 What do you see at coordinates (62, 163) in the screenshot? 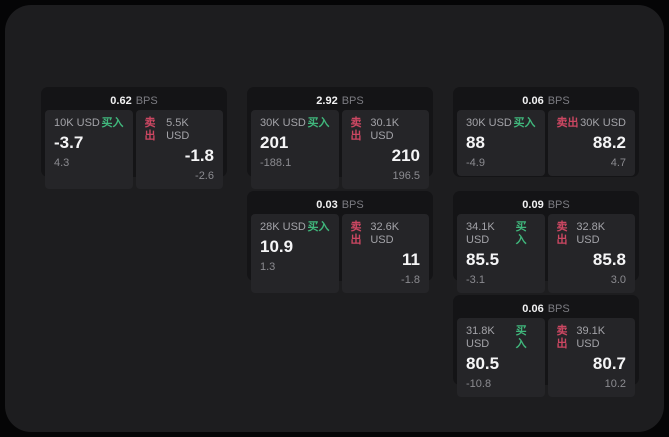
I see `buy-delta: 4.3` at bounding box center [62, 163].